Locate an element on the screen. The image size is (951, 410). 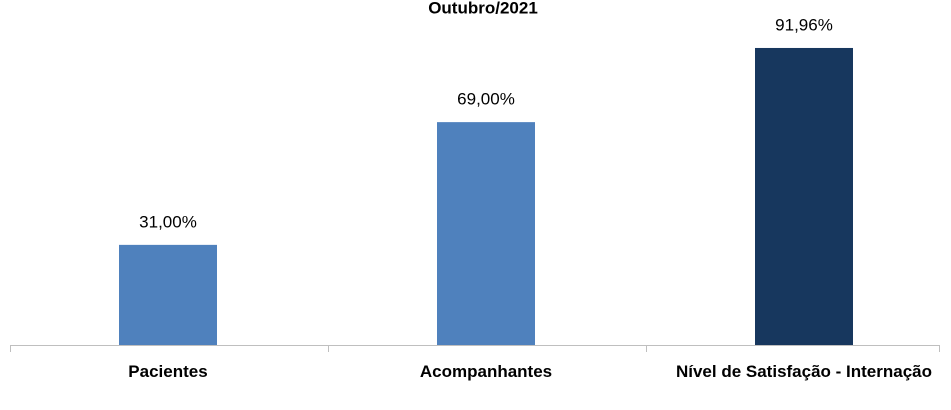
x-tick-label: Nível de Satisfação - Internação is located at coordinates (804, 371).